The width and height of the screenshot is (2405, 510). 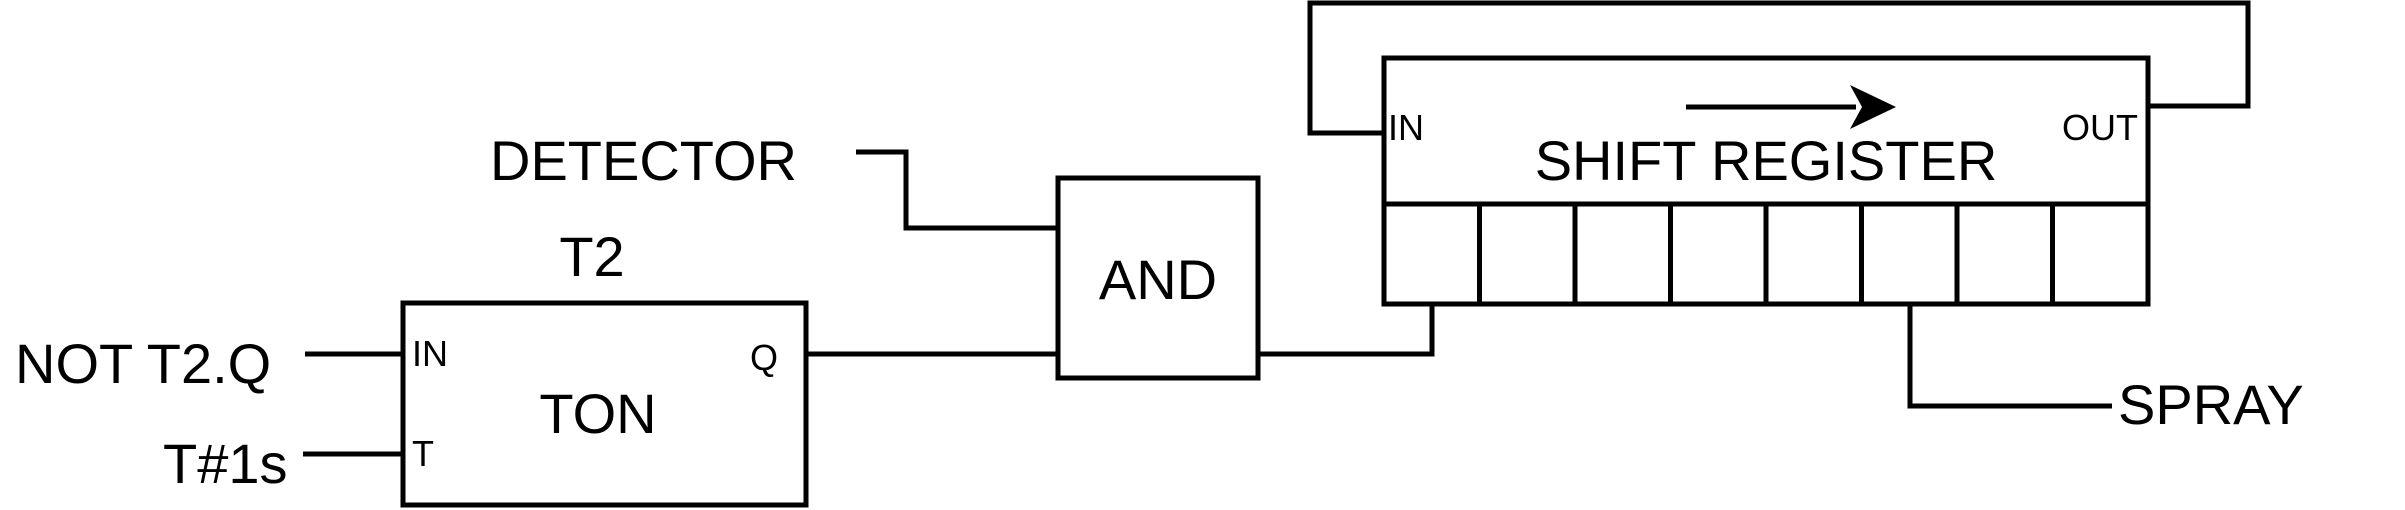 I want to click on ton-timer-block, so click(x=604, y=404).